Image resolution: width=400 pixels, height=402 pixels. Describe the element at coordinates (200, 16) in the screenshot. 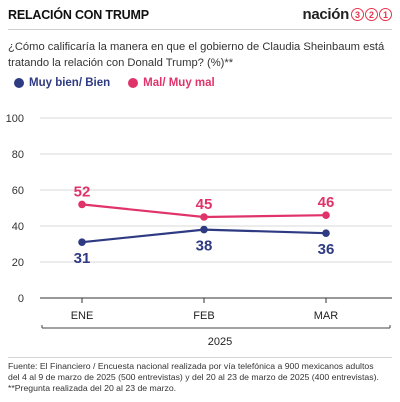

I see `header: RELACIÓN CON TRUMP nación 3 2 1` at that location.